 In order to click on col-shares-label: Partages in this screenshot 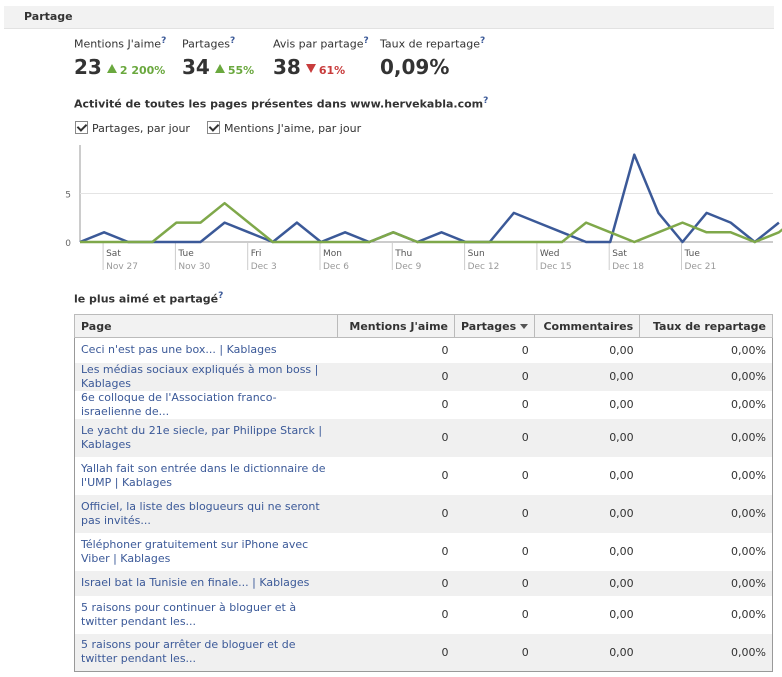, I will do `click(489, 326)`.